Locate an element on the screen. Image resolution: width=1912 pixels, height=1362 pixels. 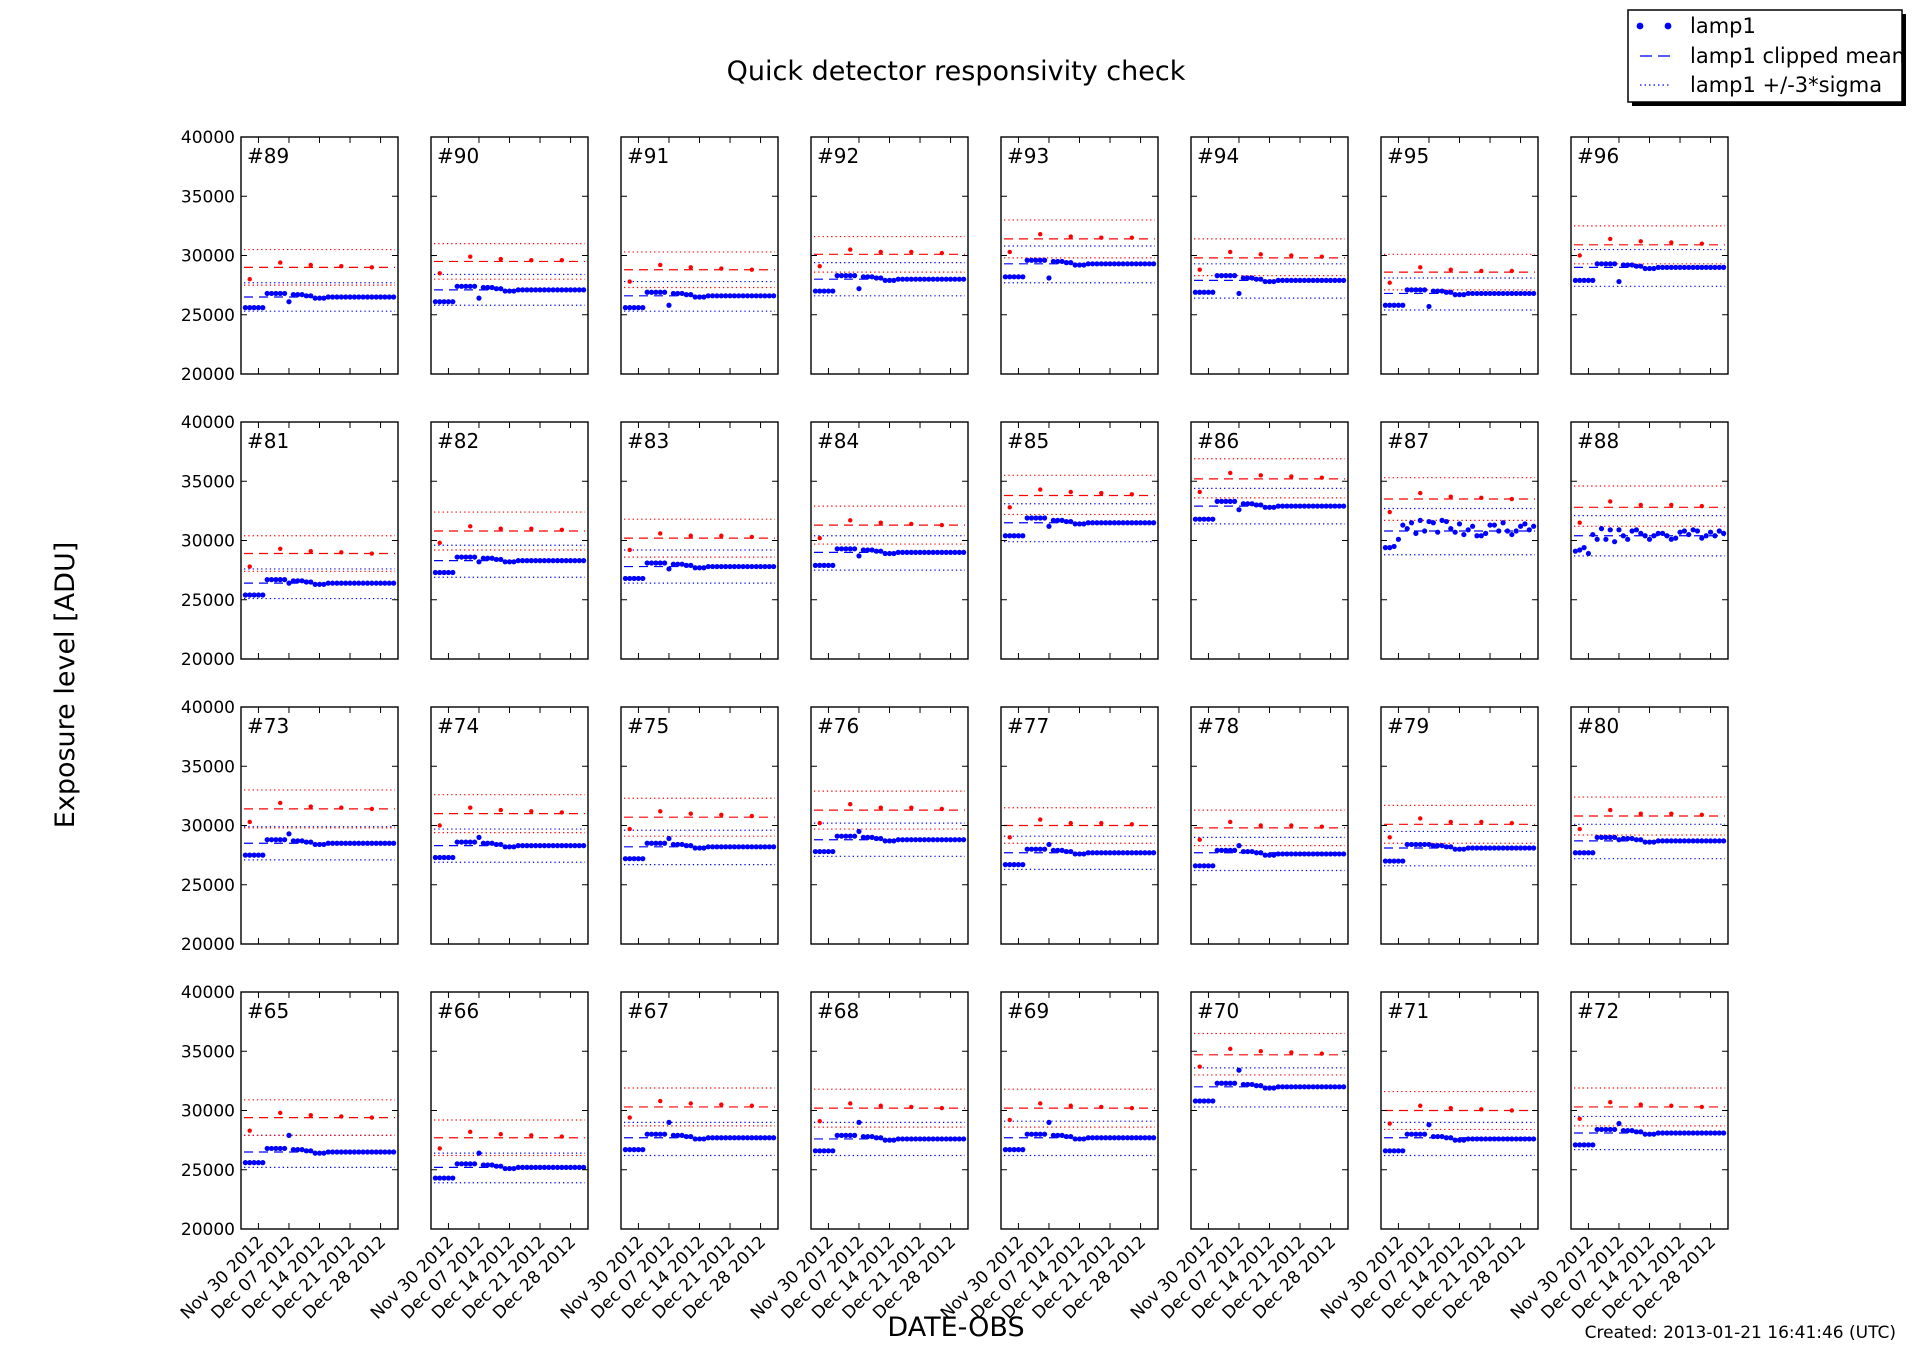
panel-label: #66 is located at coordinates (458, 1011).